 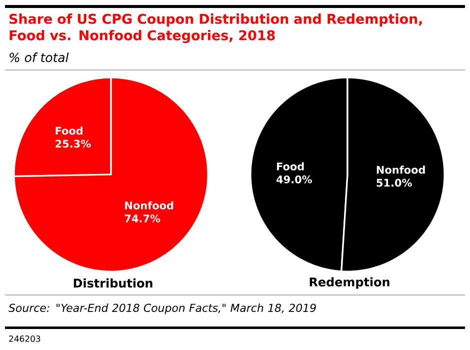 I want to click on data-label: 25.3%, so click(x=73, y=144).